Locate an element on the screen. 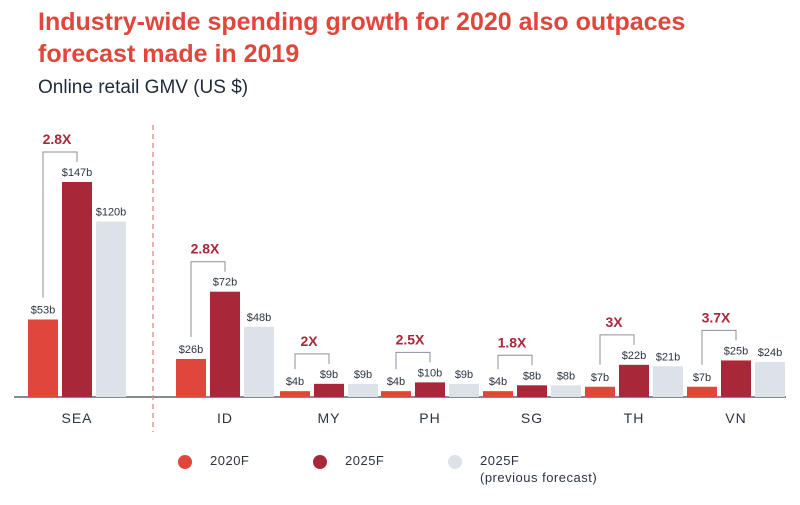 The height and width of the screenshot is (505, 800). data-label-id-3: $48b is located at coordinates (259, 318).